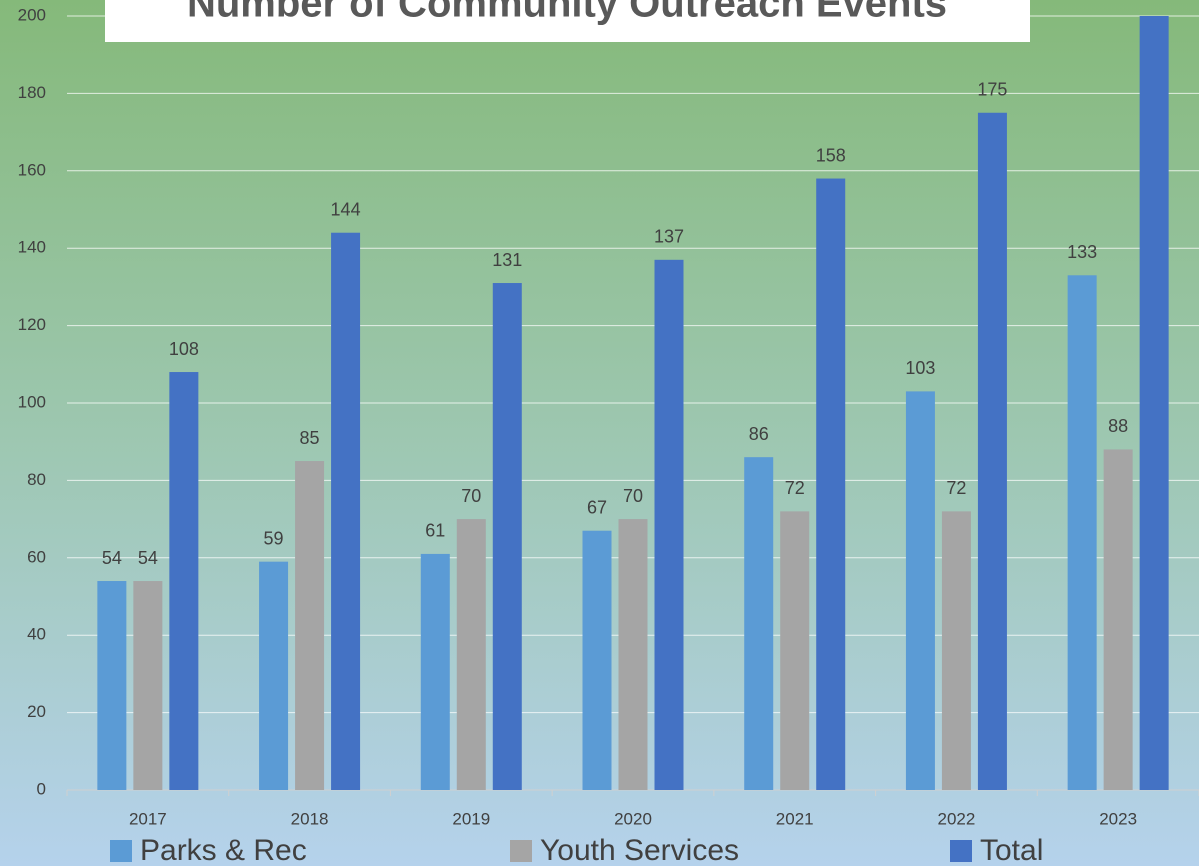 The width and height of the screenshot is (1199, 866). Describe the element at coordinates (795, 818) in the screenshot. I see `x-tick-label: 2021` at that location.